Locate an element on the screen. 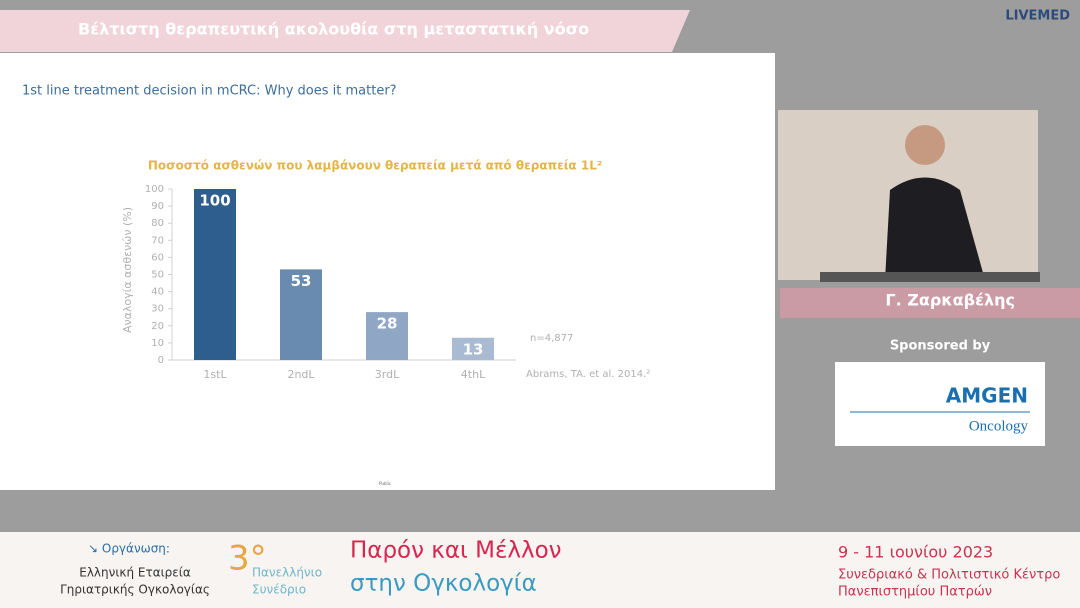 This screenshot has width=1080, height=608. annotation: Abrams, TA. et al. 2014.² is located at coordinates (588, 374).